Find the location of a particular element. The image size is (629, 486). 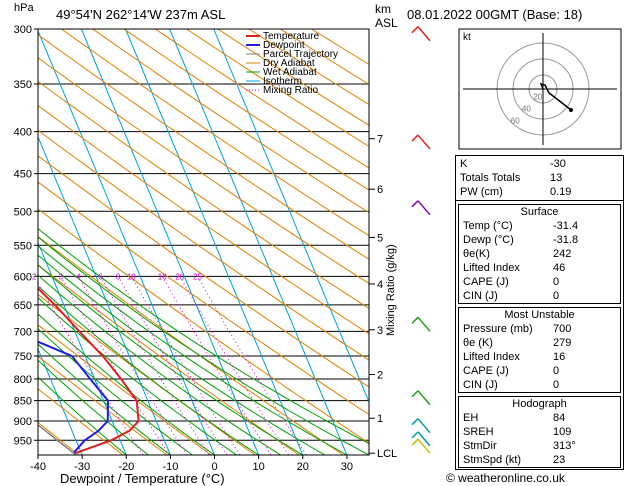

km-tick-label: 5 is located at coordinates (380, 238).